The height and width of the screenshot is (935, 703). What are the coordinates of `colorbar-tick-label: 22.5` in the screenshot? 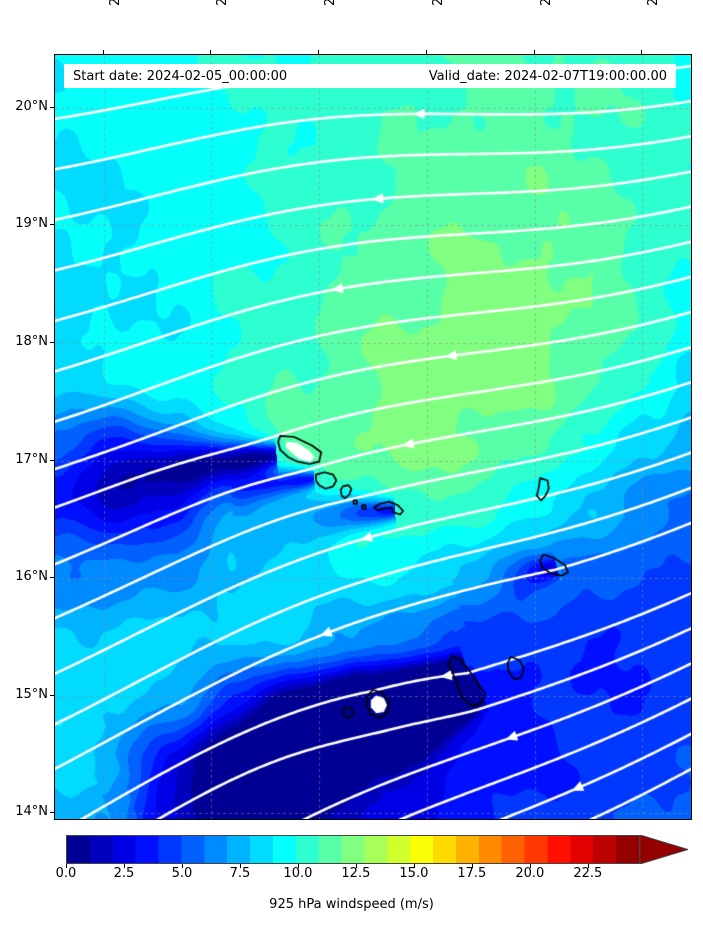 It's located at (588, 873).